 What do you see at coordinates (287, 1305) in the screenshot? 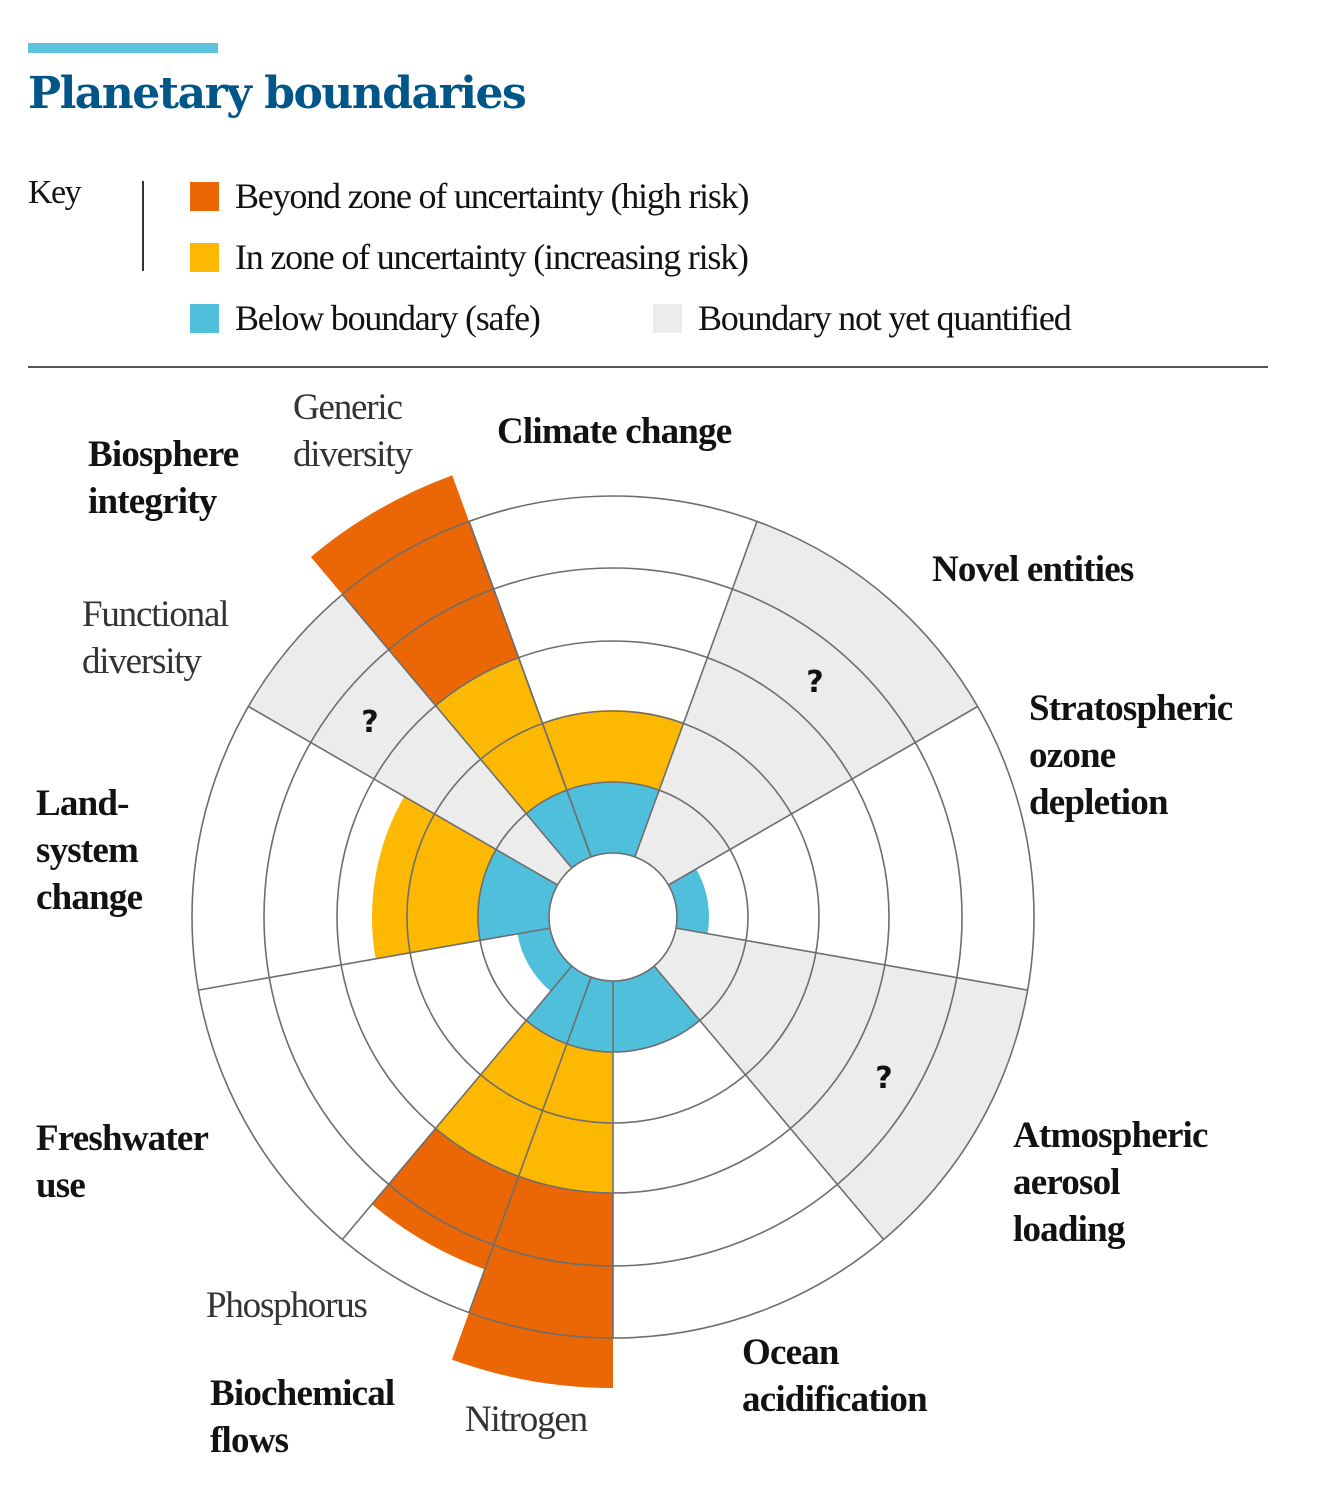
I see `label-phosphorus: Phosphorus` at bounding box center [287, 1305].